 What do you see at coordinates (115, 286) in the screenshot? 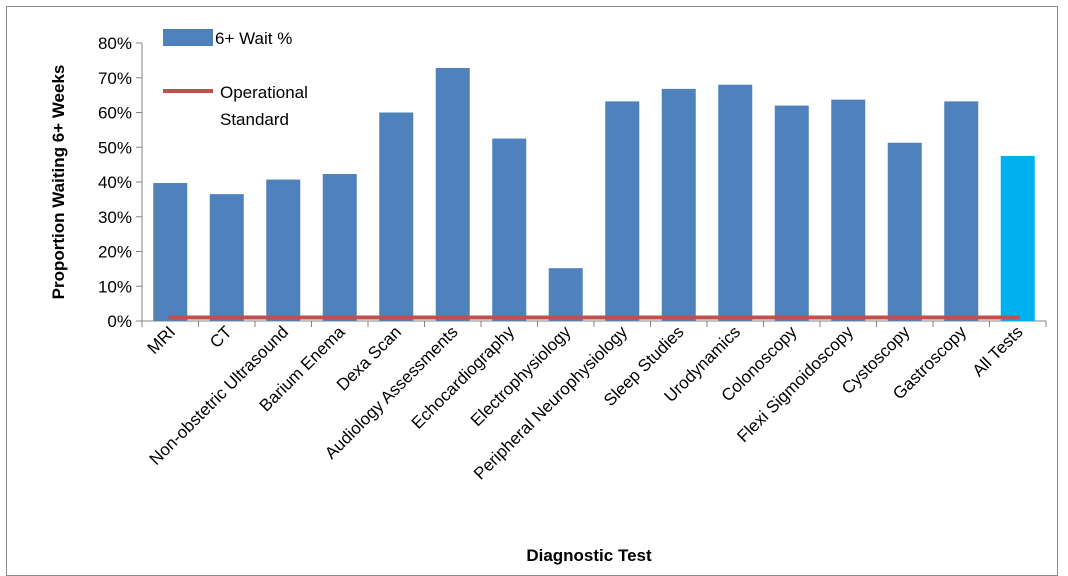
I see `y-tick-label: 10%` at bounding box center [115, 286].